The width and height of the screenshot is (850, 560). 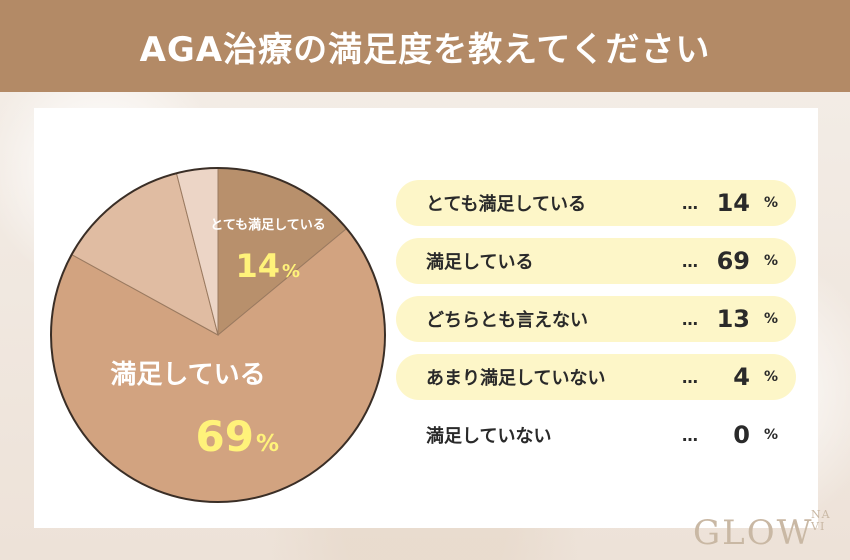 What do you see at coordinates (425, 49) in the screenshot?
I see `page-title: AGA治療の満足度を教えてください` at bounding box center [425, 49].